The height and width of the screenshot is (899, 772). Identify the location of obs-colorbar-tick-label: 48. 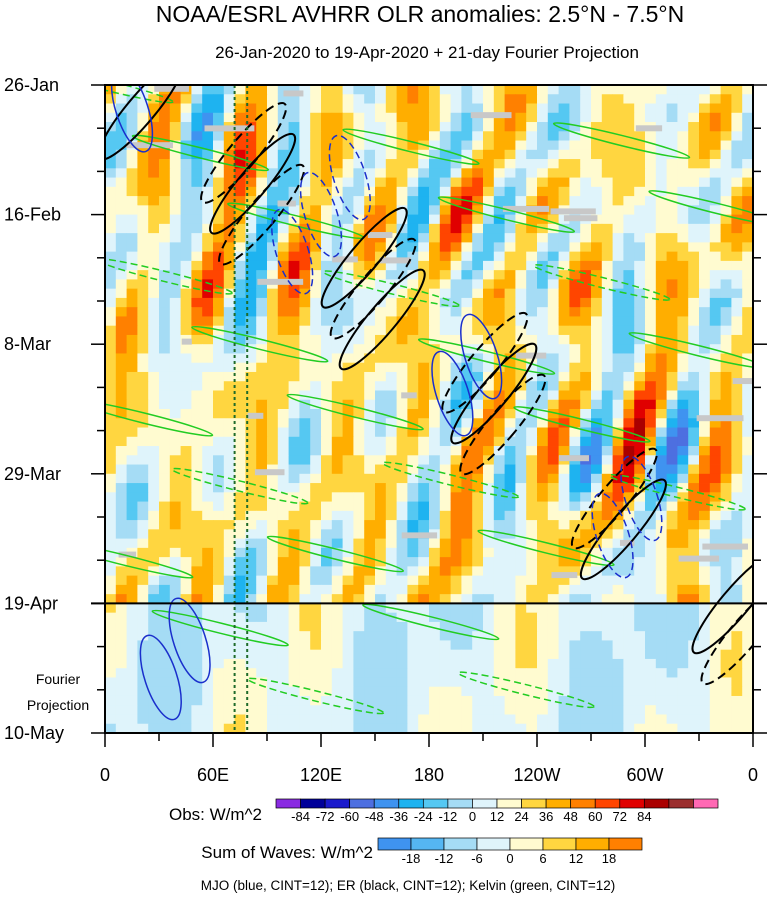
(570, 816).